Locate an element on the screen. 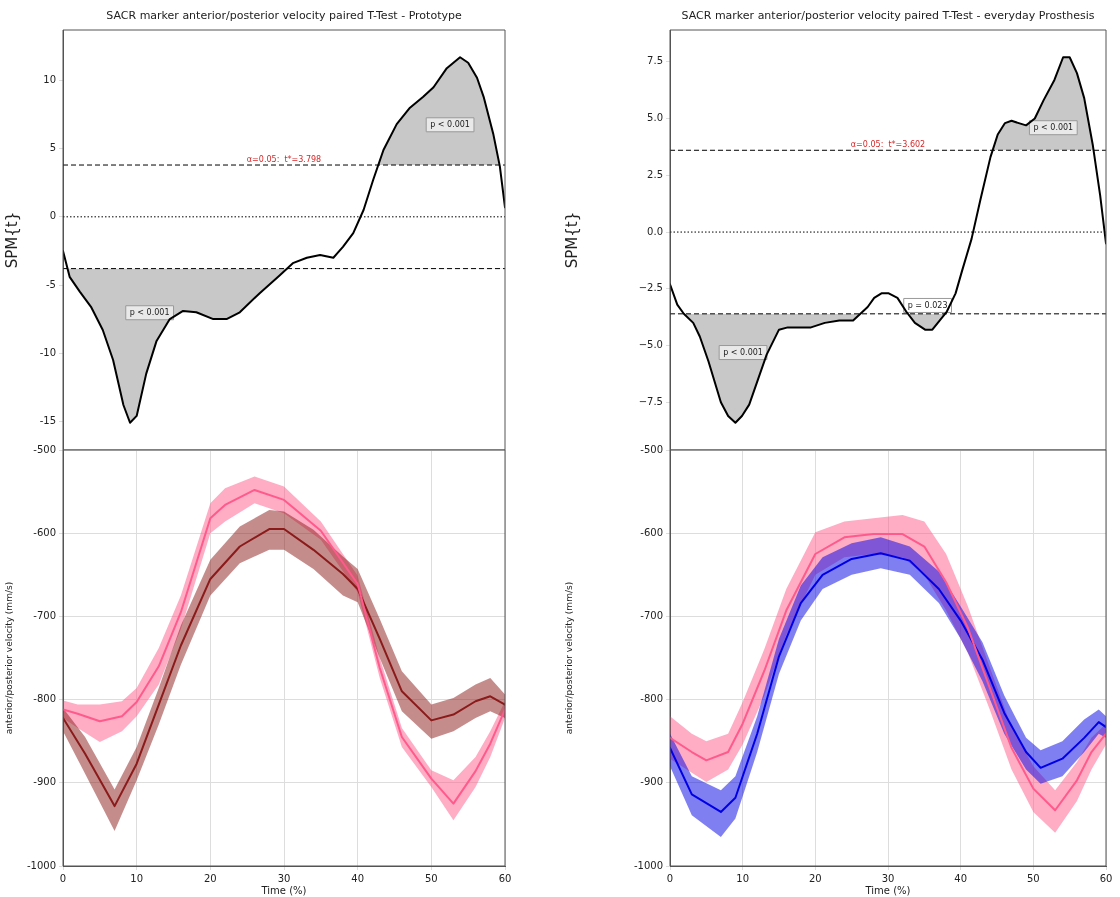 This screenshot has height=897, width=1120. ref-line-label: α=0.05: t*=3.798 is located at coordinates (284, 160).